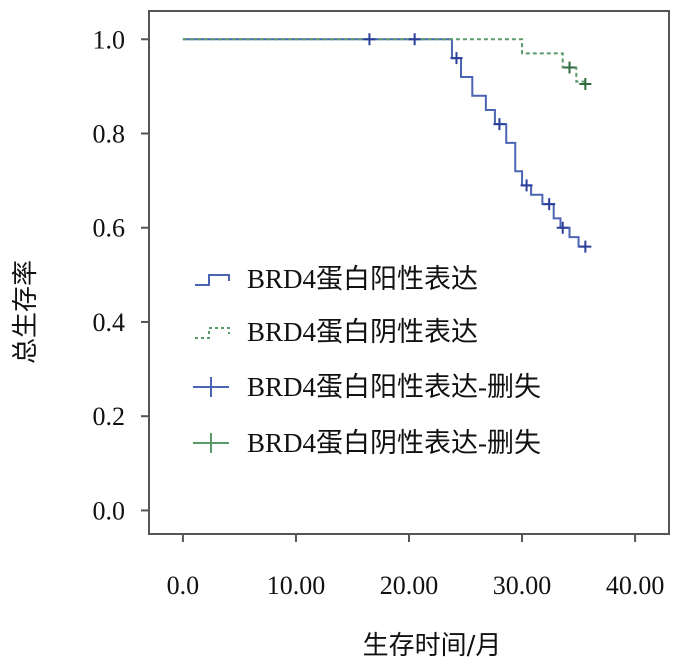 The height and width of the screenshot is (666, 696). Describe the element at coordinates (121, 275) in the screenshot. I see `y-axis: 0.0 0.2 0.4 0.6 0.8 1.0` at that location.